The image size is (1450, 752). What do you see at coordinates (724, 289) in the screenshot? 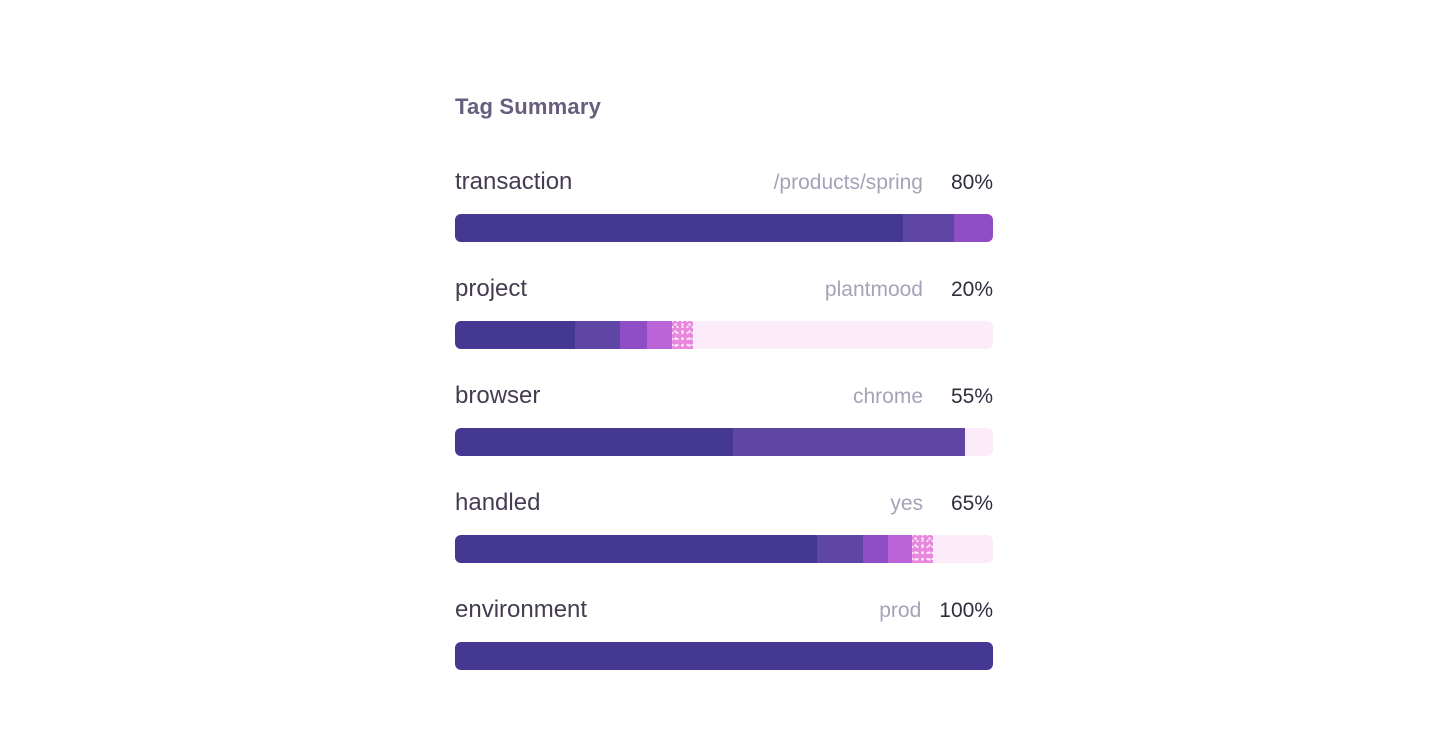
I see `tag-row-header: project plantmood 20%` at bounding box center [724, 289].